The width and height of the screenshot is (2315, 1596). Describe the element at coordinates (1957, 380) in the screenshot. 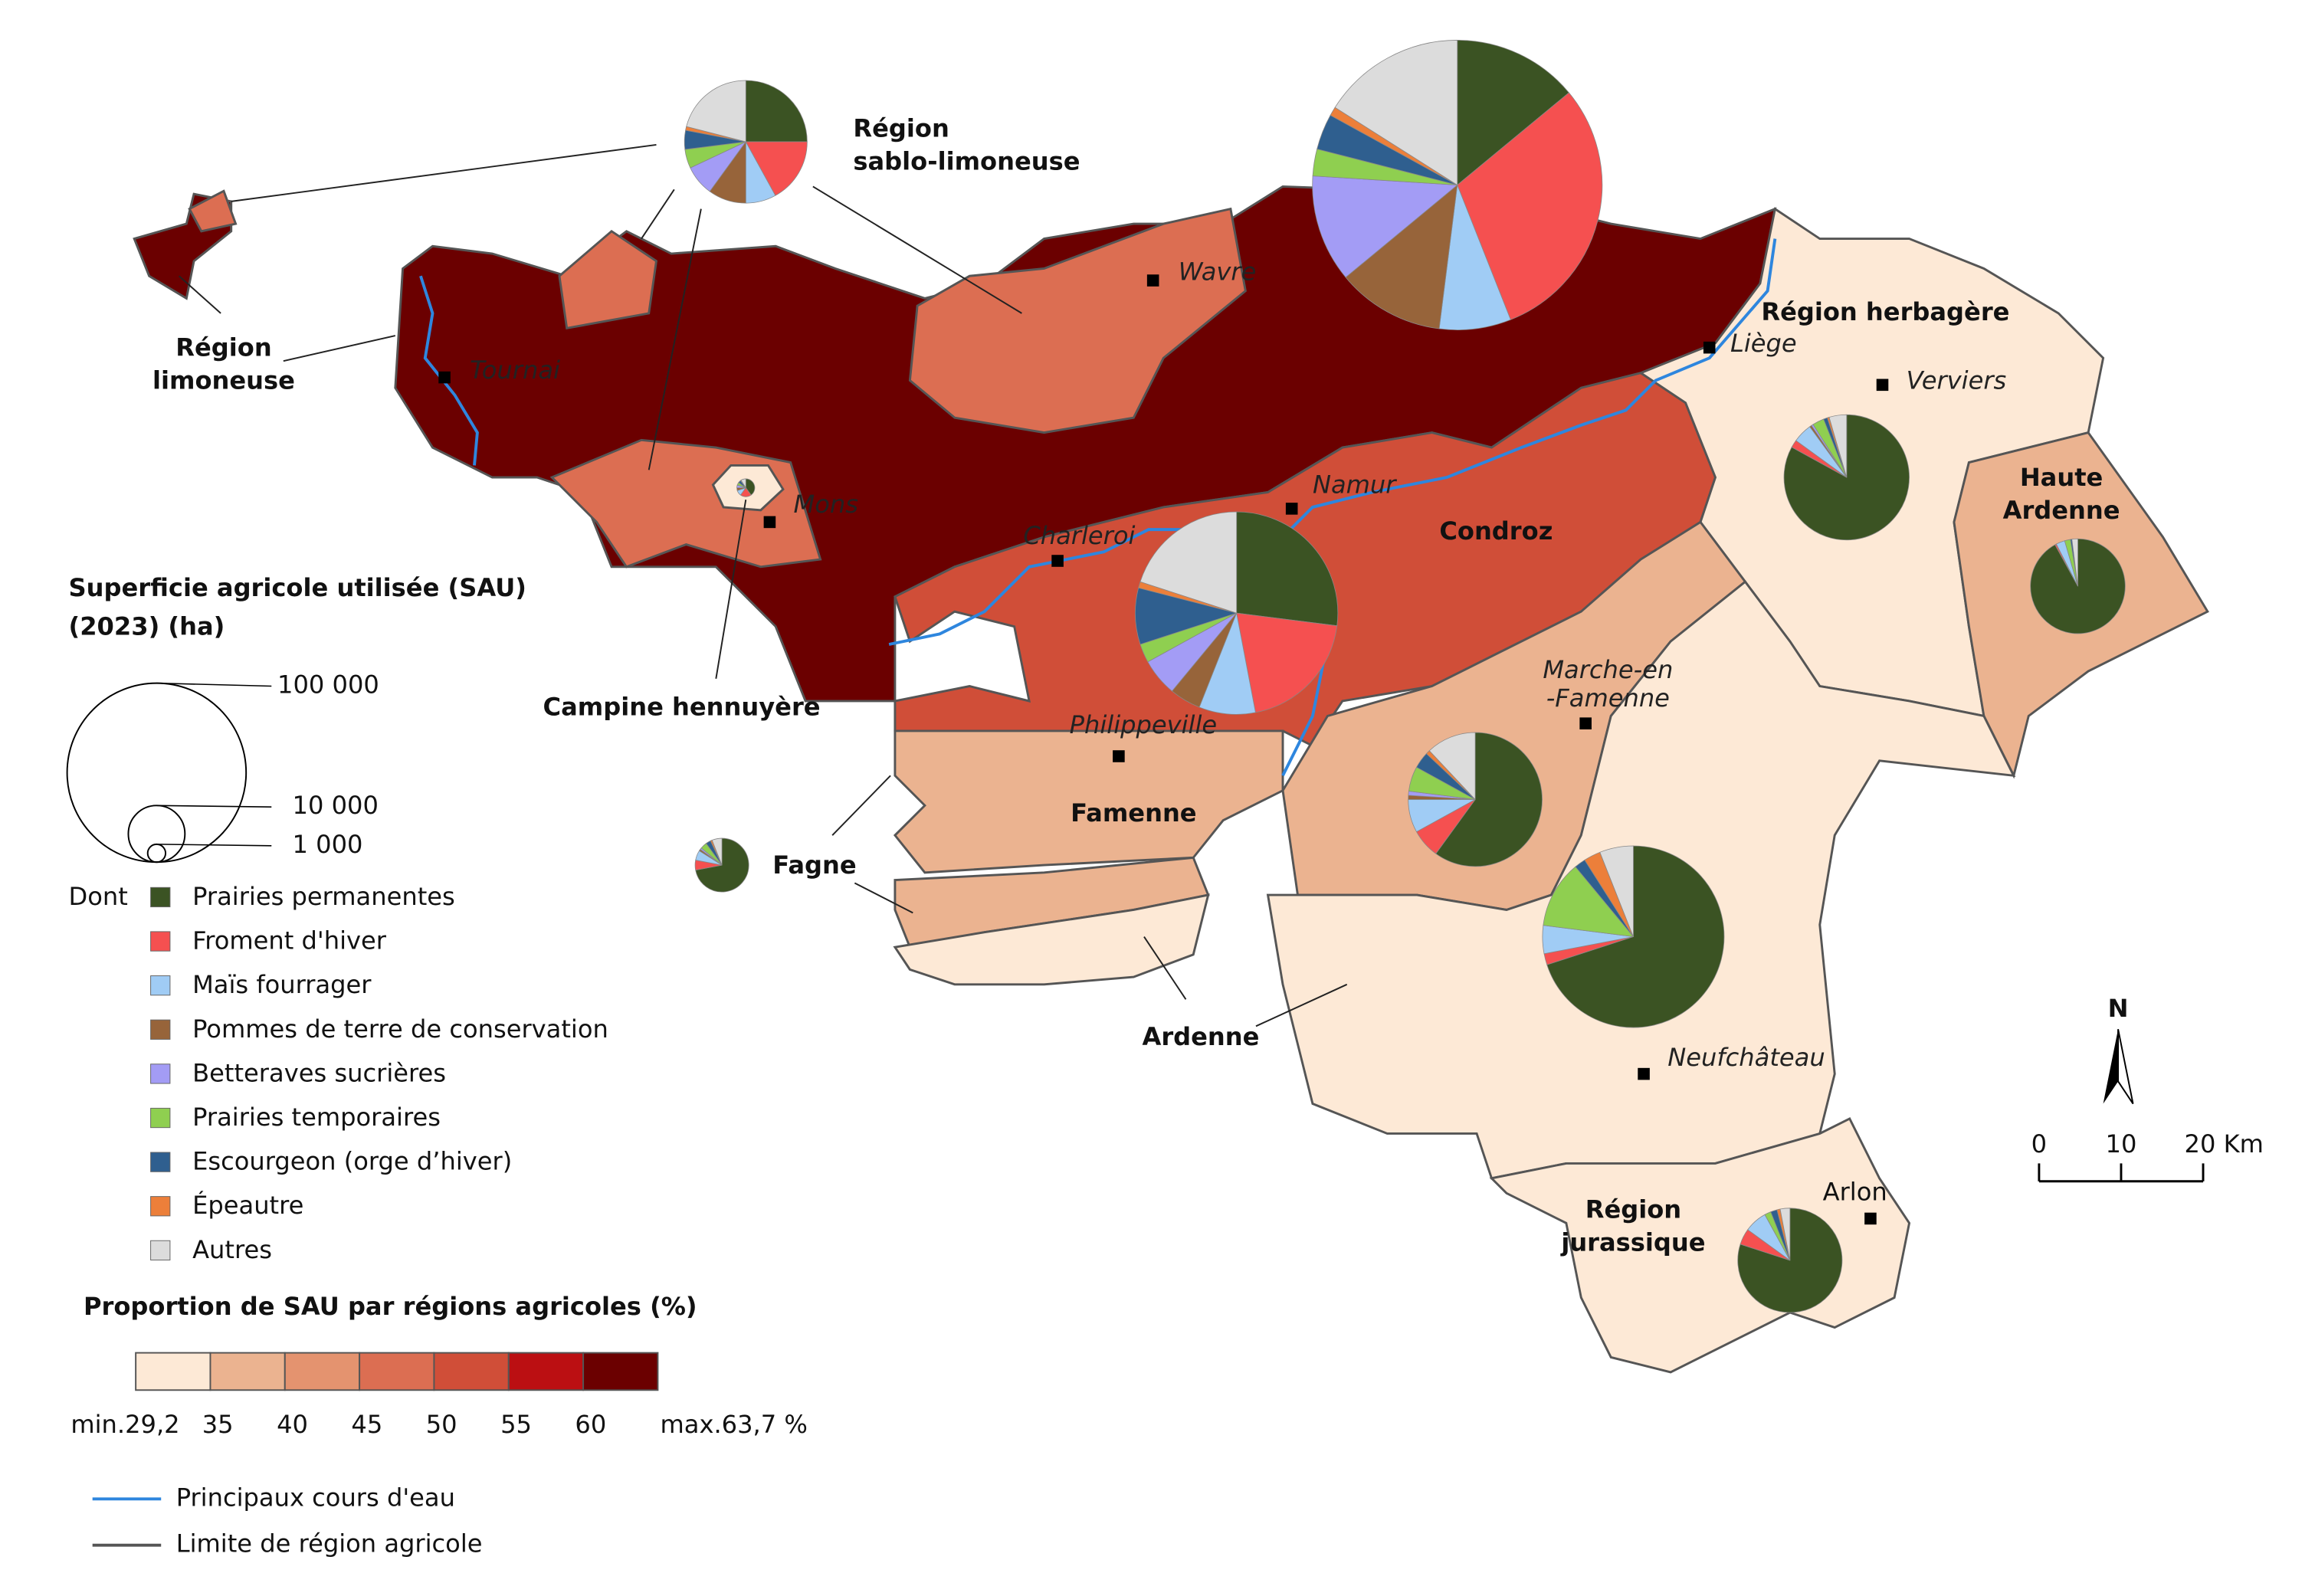

I see `city-label: Verviers` at that location.